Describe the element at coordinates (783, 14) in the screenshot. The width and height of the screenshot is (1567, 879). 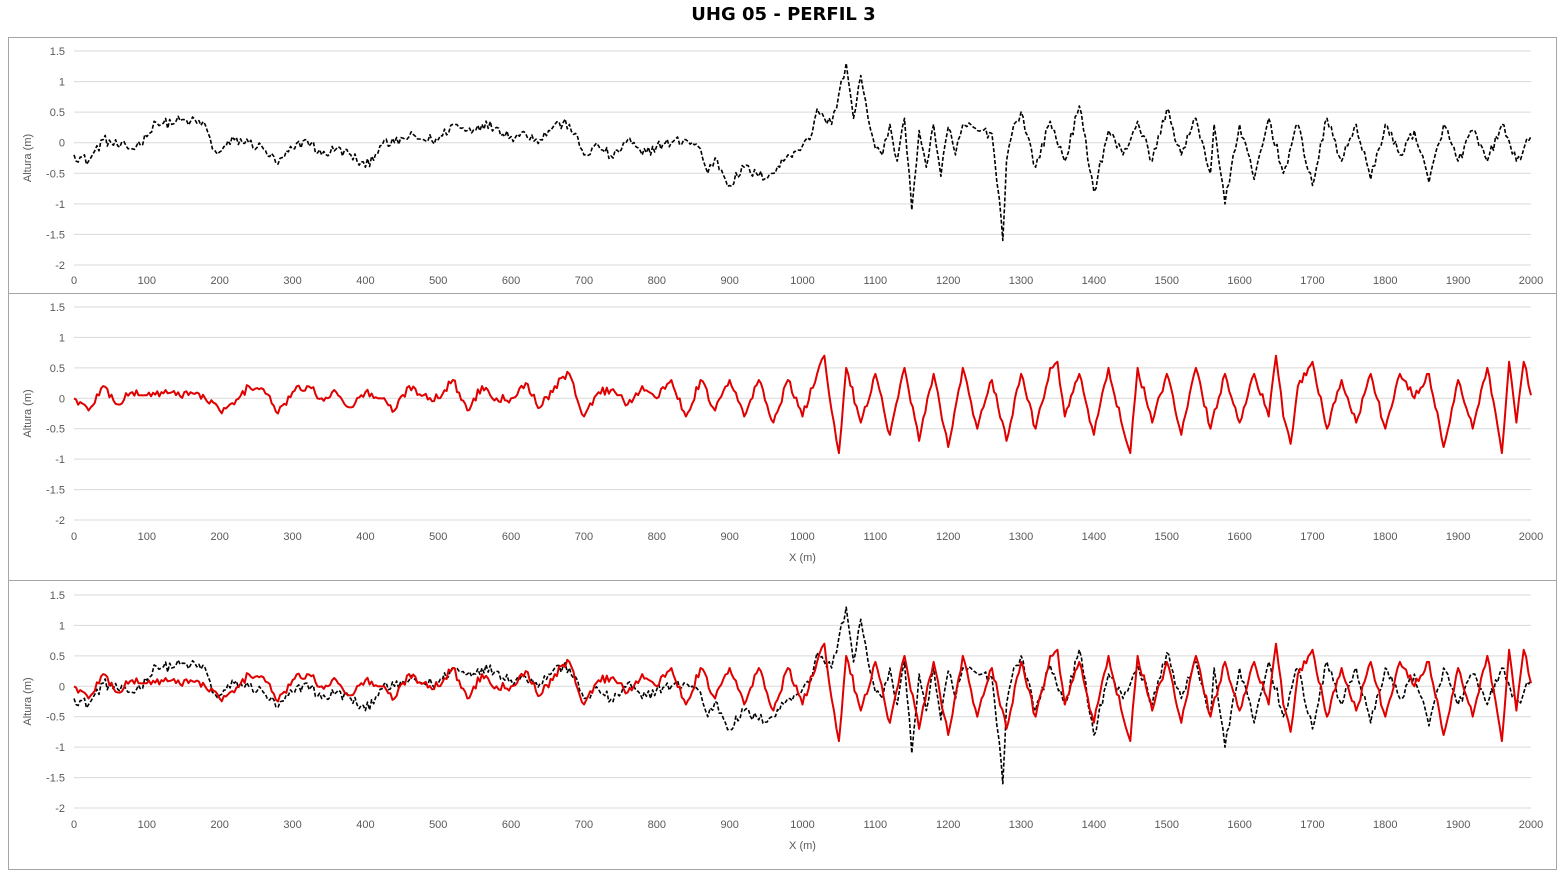
I see `chart-title: UHG 05 - PERFIL 3` at that location.